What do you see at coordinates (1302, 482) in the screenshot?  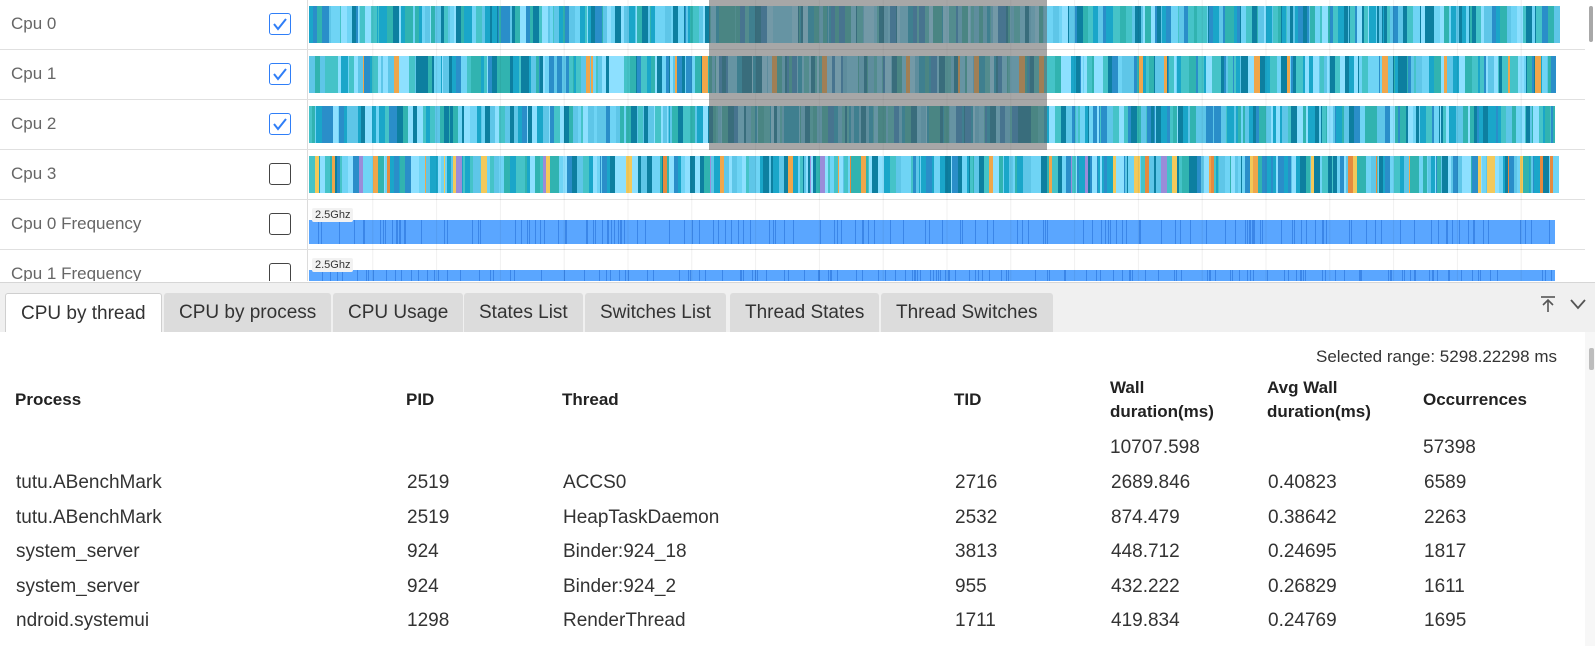 I see `table-cell: 0.40823` at bounding box center [1302, 482].